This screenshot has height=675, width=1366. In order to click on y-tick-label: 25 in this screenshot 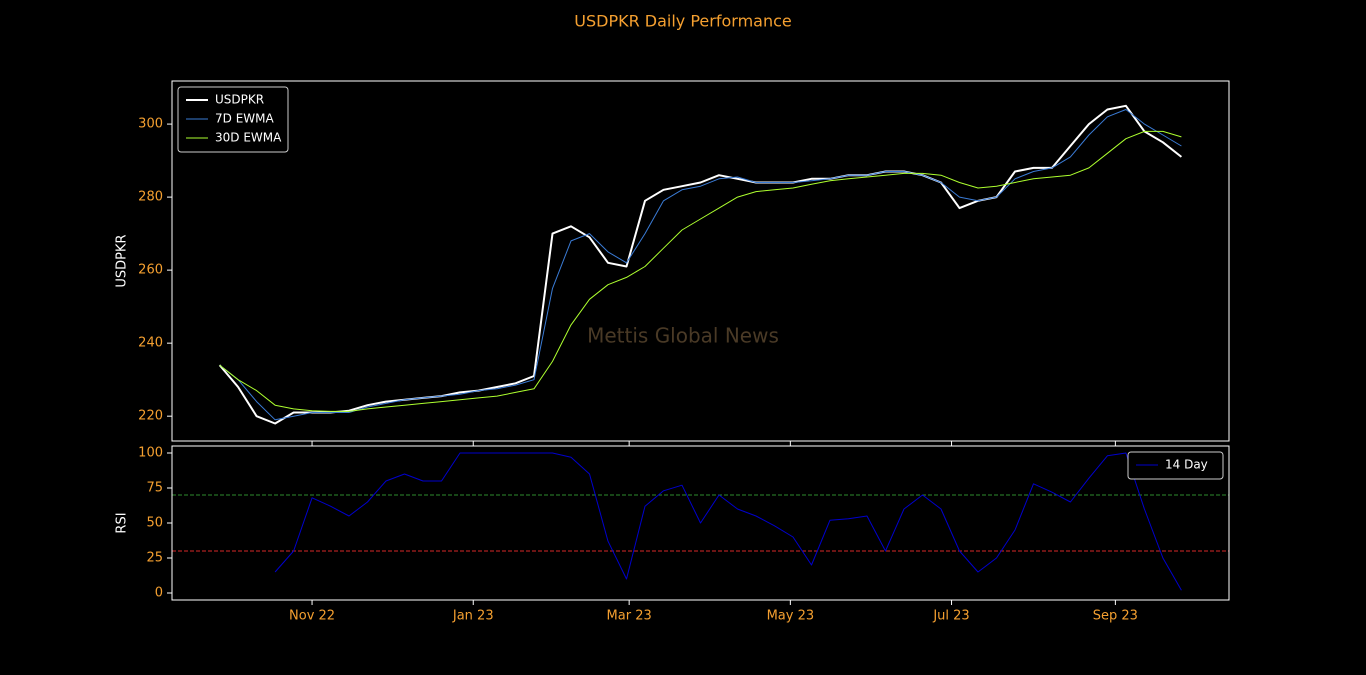, I will do `click(154, 558)`.